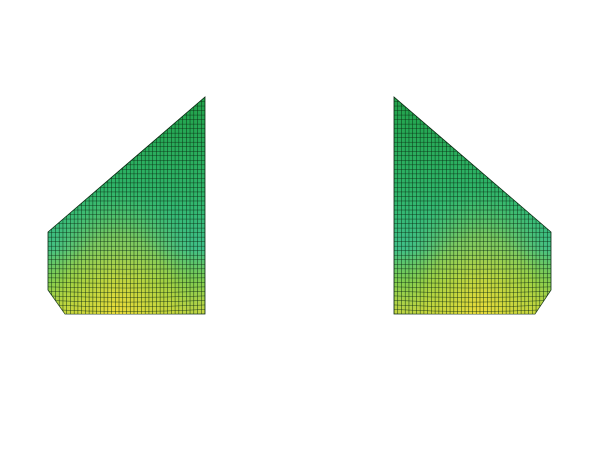 Image resolution: width=600 pixels, height=459 pixels. Describe the element at coordinates (472, 205) in the screenshot. I see `right-mesh-panel` at that location.